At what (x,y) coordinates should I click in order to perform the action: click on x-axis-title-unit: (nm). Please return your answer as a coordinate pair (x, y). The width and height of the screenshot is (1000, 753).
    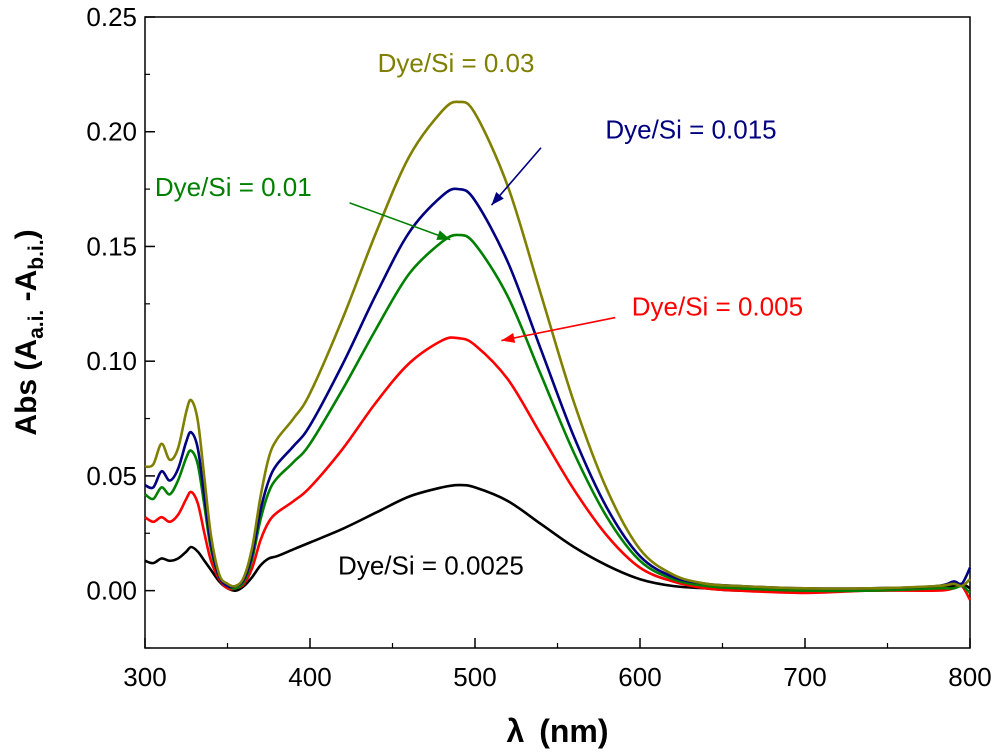
    Looking at the image, I should click on (573, 731).